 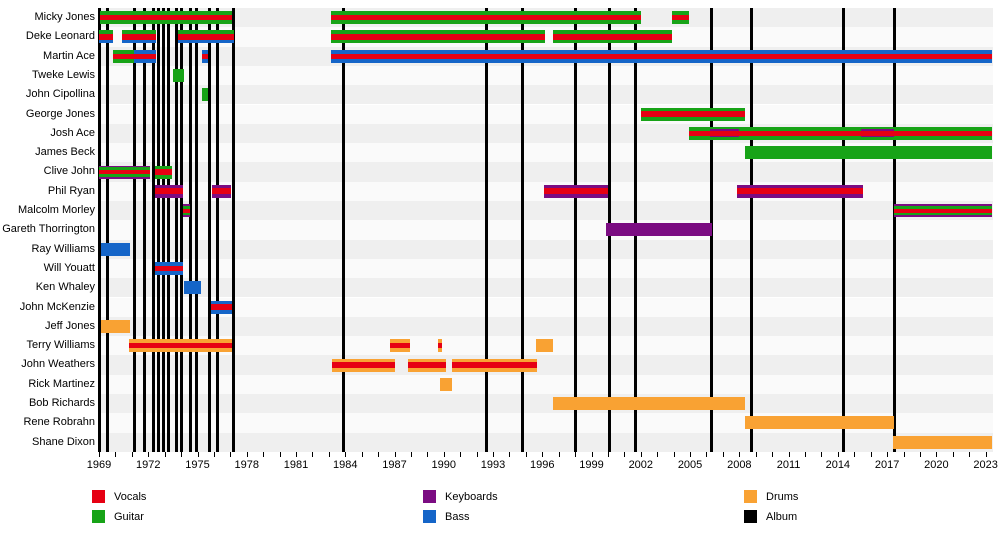 I want to click on legend-label: Keyboards, so click(x=471, y=497).